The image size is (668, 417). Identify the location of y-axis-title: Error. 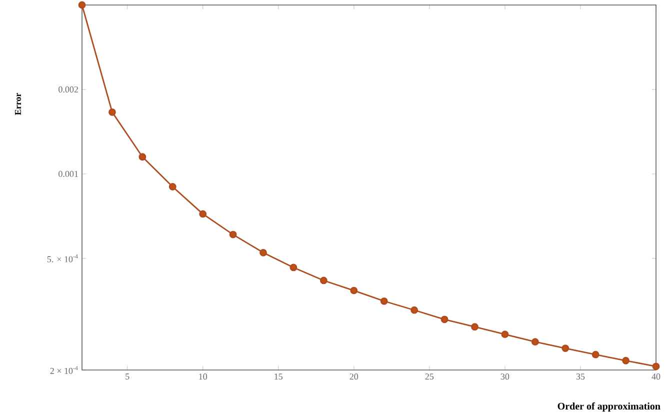
(18, 104).